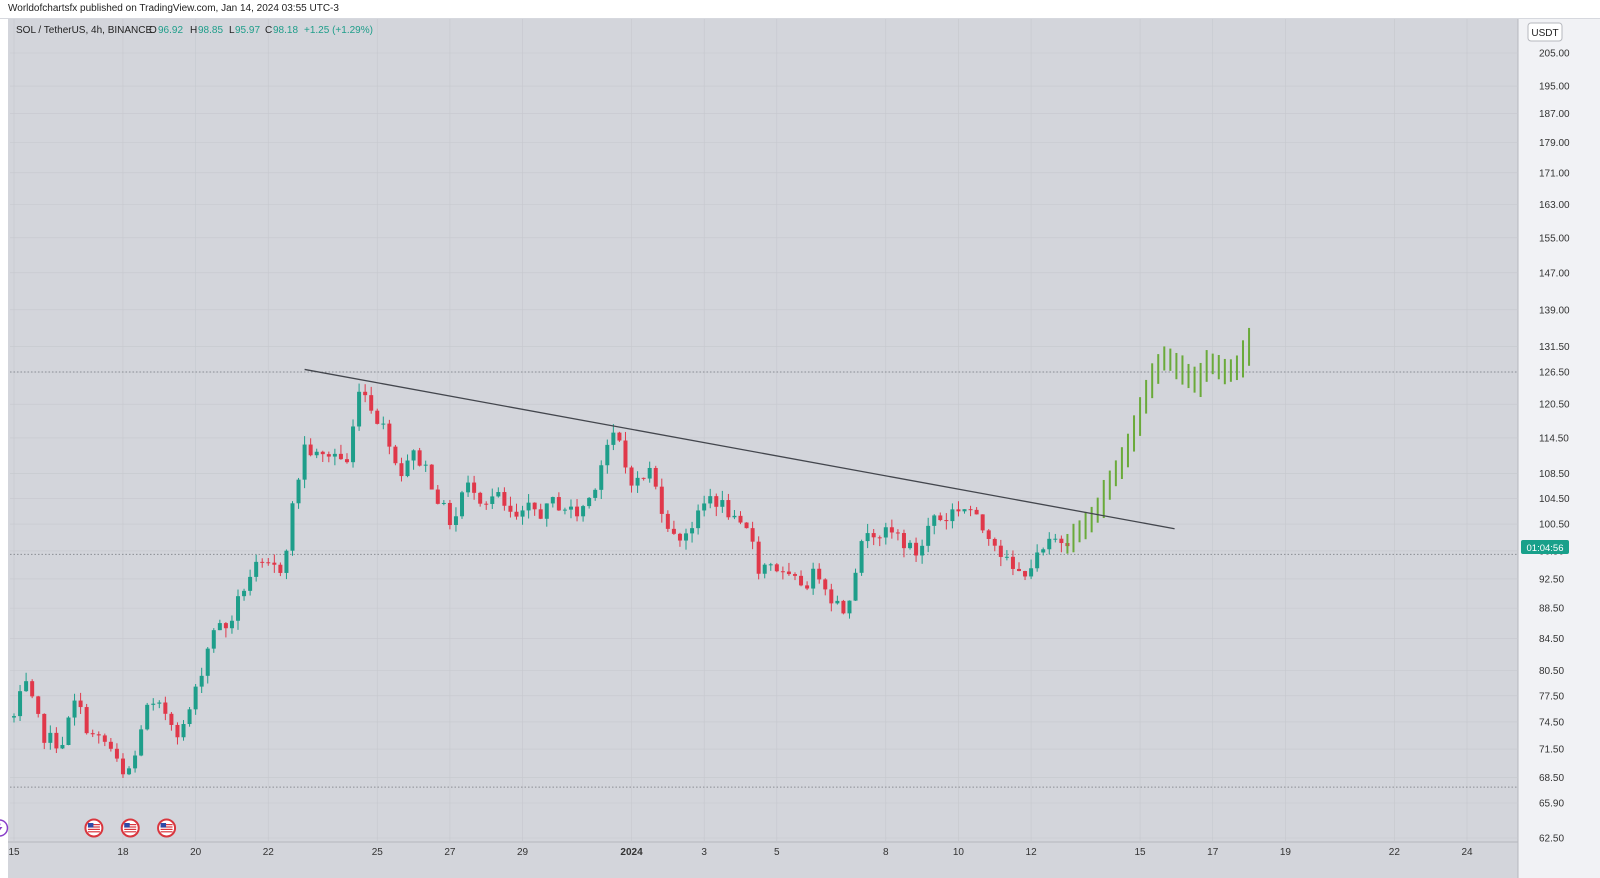 The height and width of the screenshot is (878, 1600). Describe the element at coordinates (1551, 696) in the screenshot. I see `y-tick-label: 77.50` at that location.